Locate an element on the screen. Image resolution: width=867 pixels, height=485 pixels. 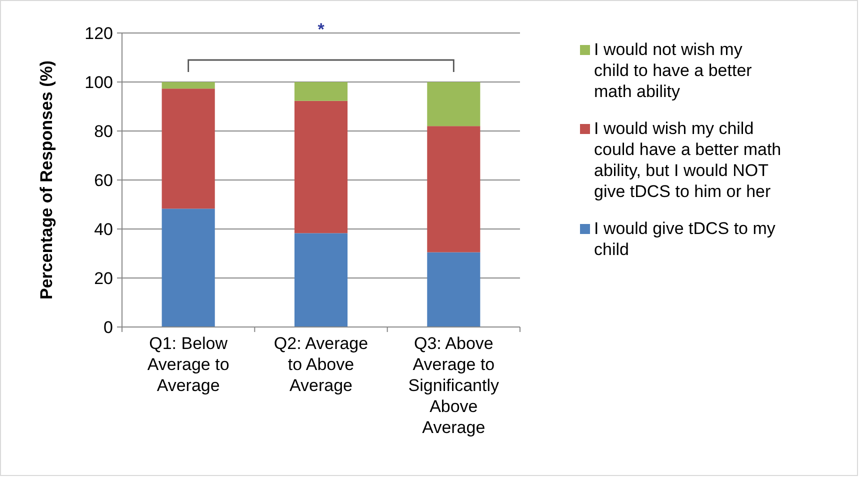
y-tick-label: 60 is located at coordinates (103, 180).